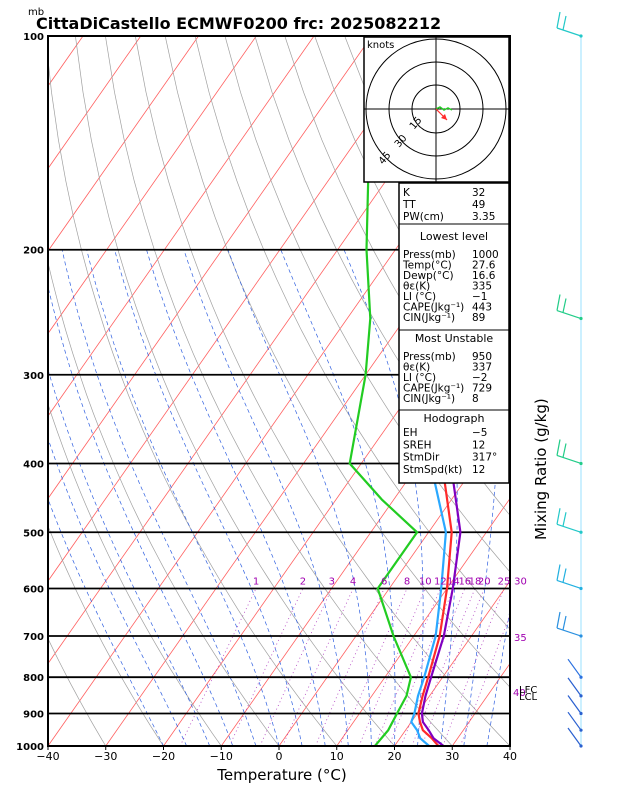  What do you see at coordinates (423, 217) in the screenshot?
I see `index-label: PW(cm)` at bounding box center [423, 217].